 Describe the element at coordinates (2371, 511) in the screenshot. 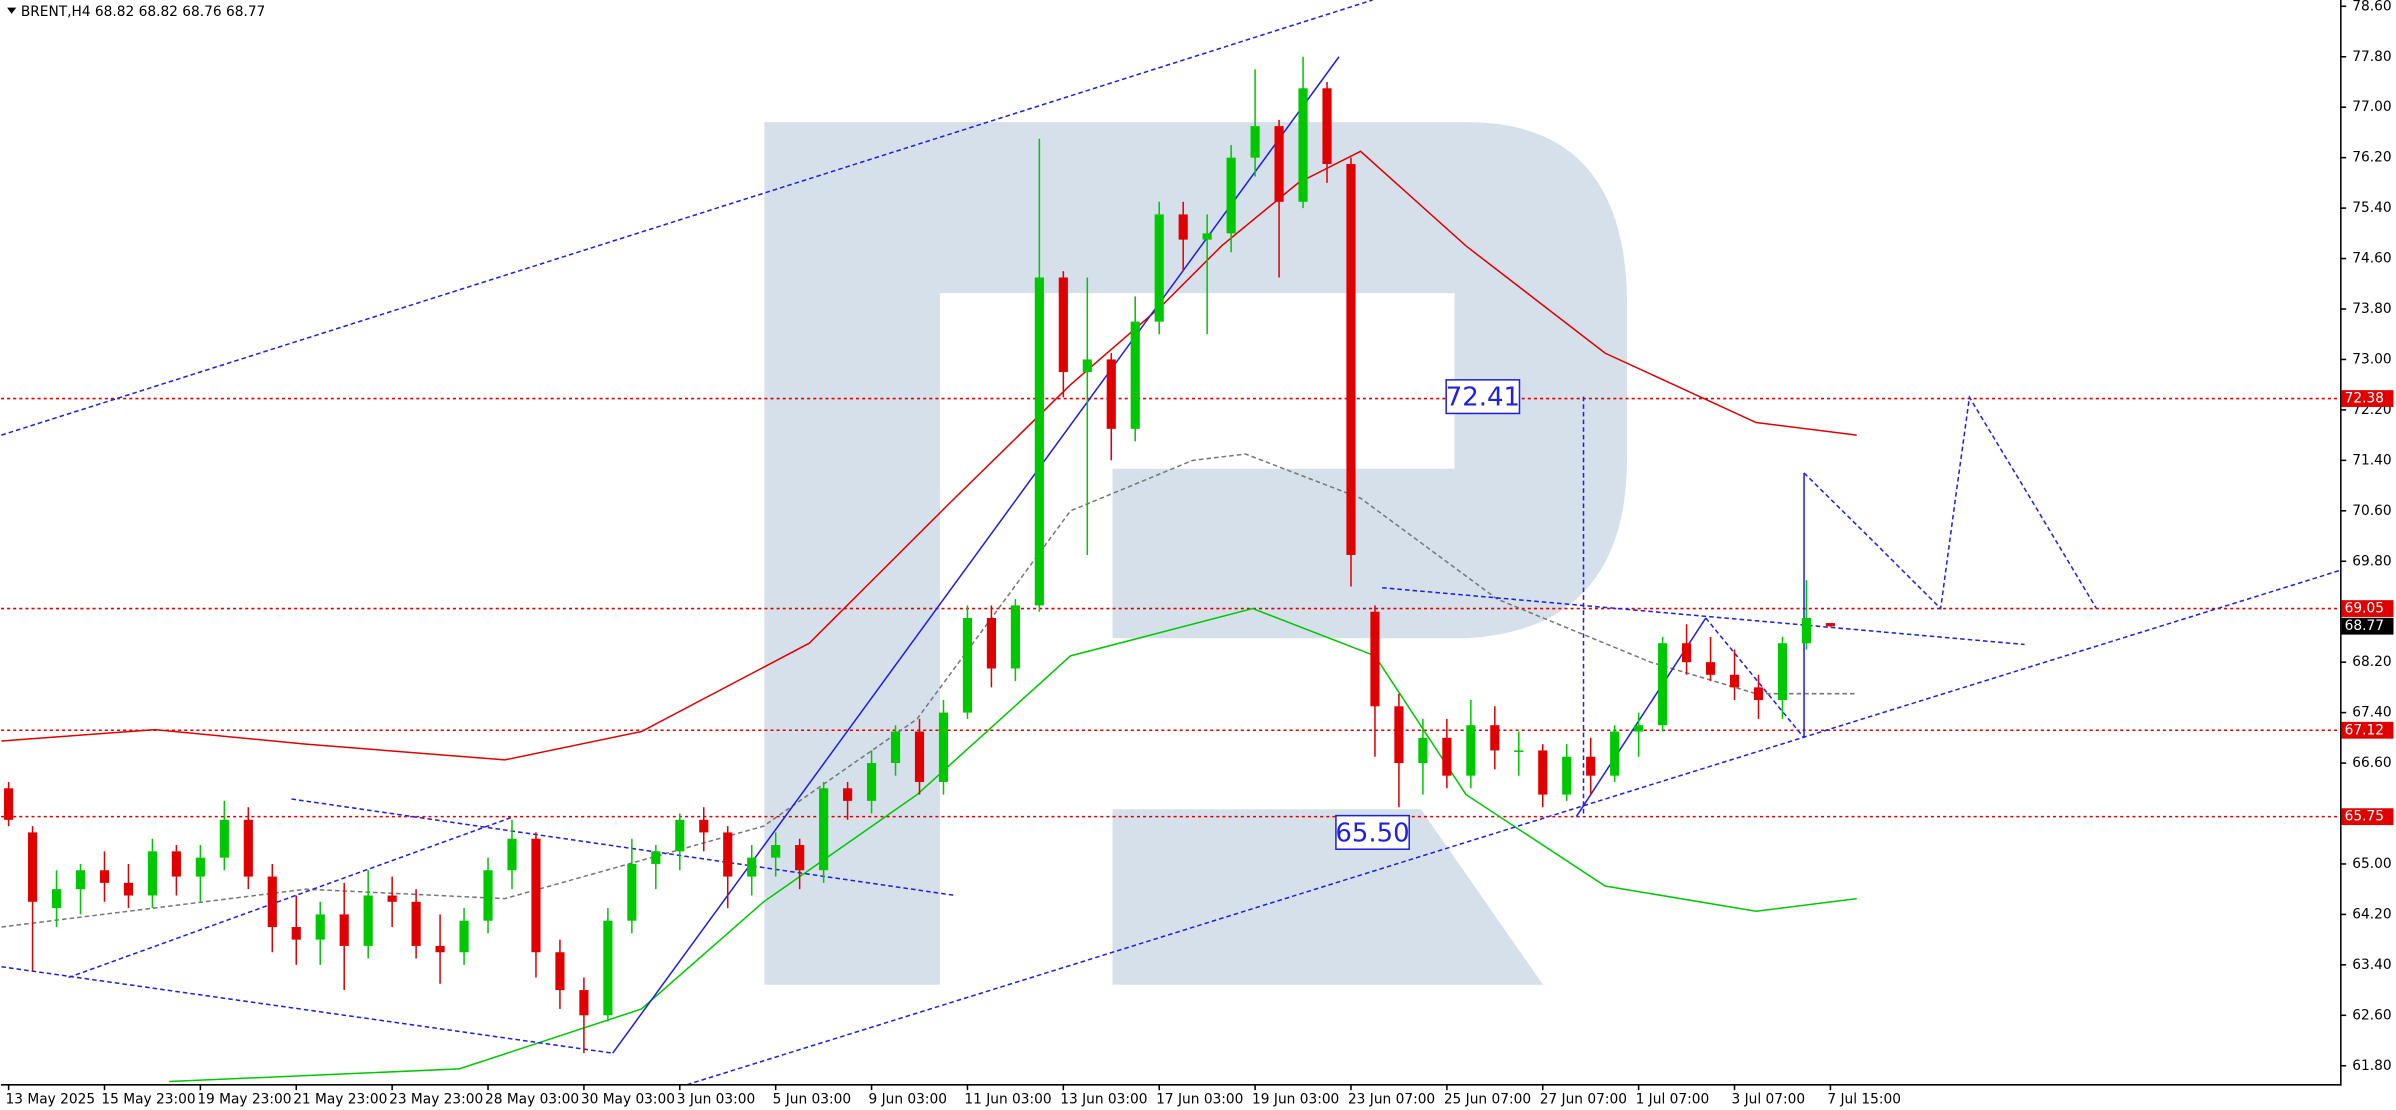

I see `y-tick-label: 70.60` at that location.